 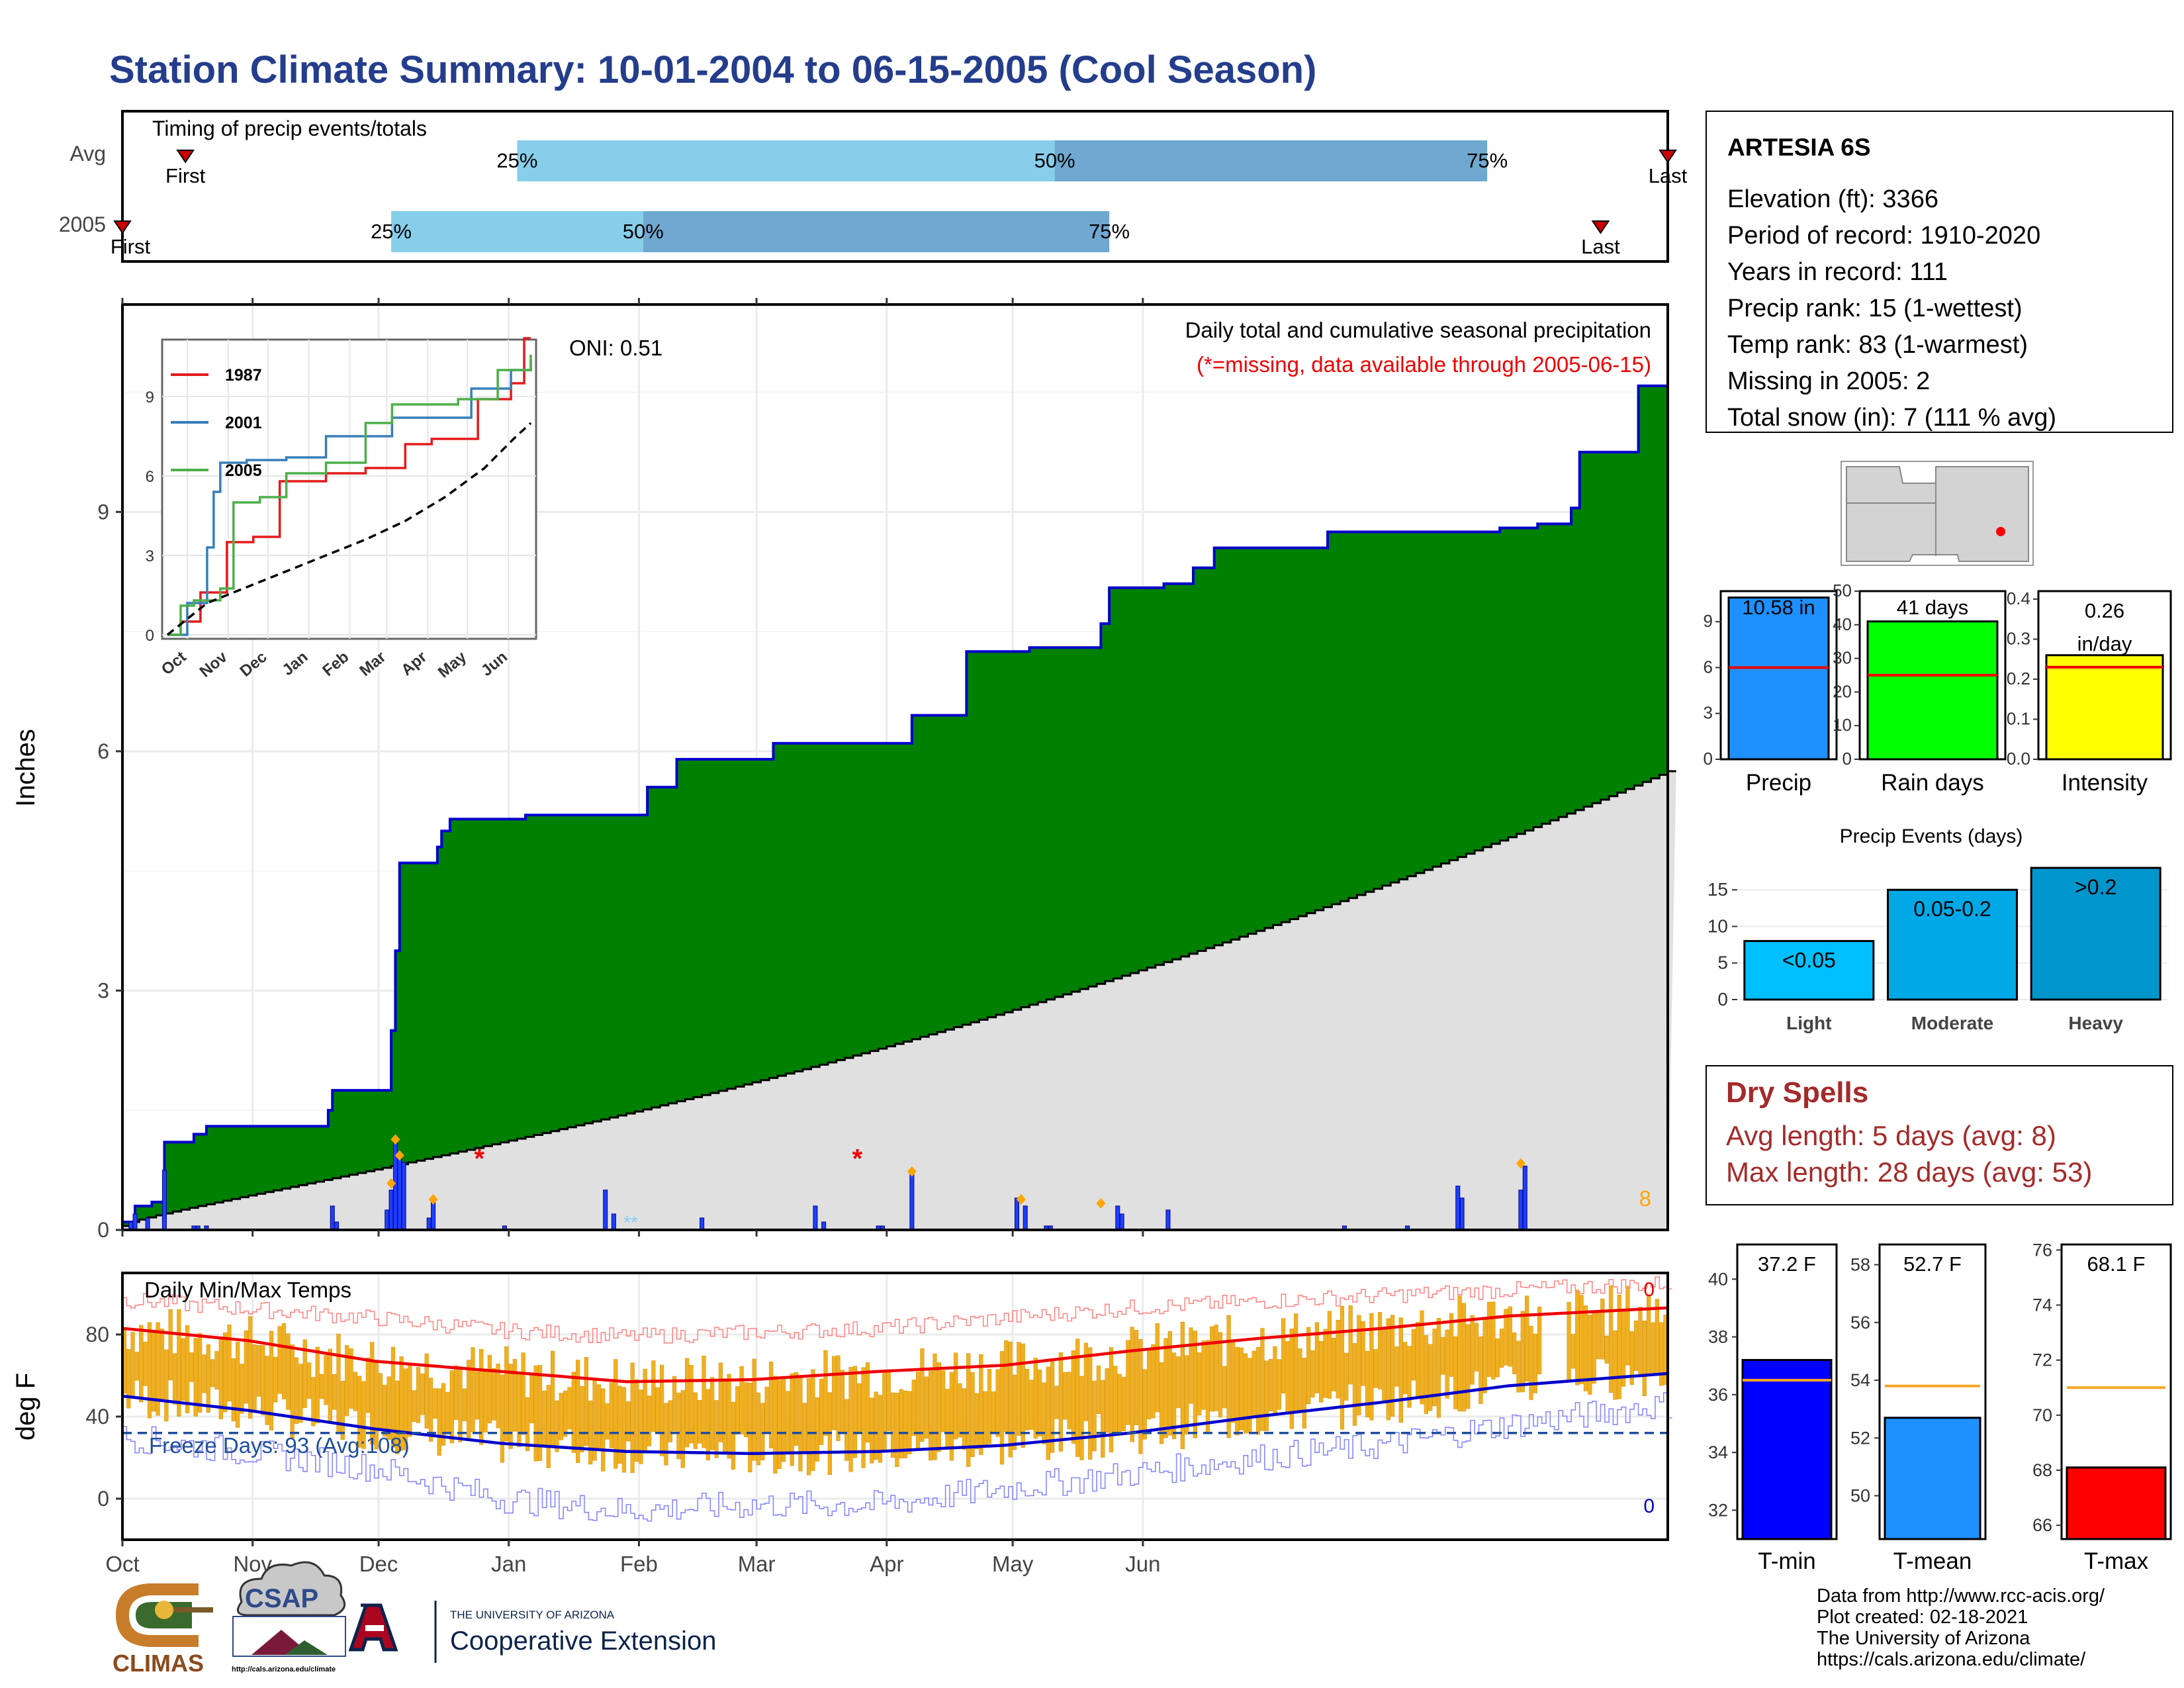 I want to click on temp-summary-value-label: 37.2 F, so click(x=1787, y=1264).